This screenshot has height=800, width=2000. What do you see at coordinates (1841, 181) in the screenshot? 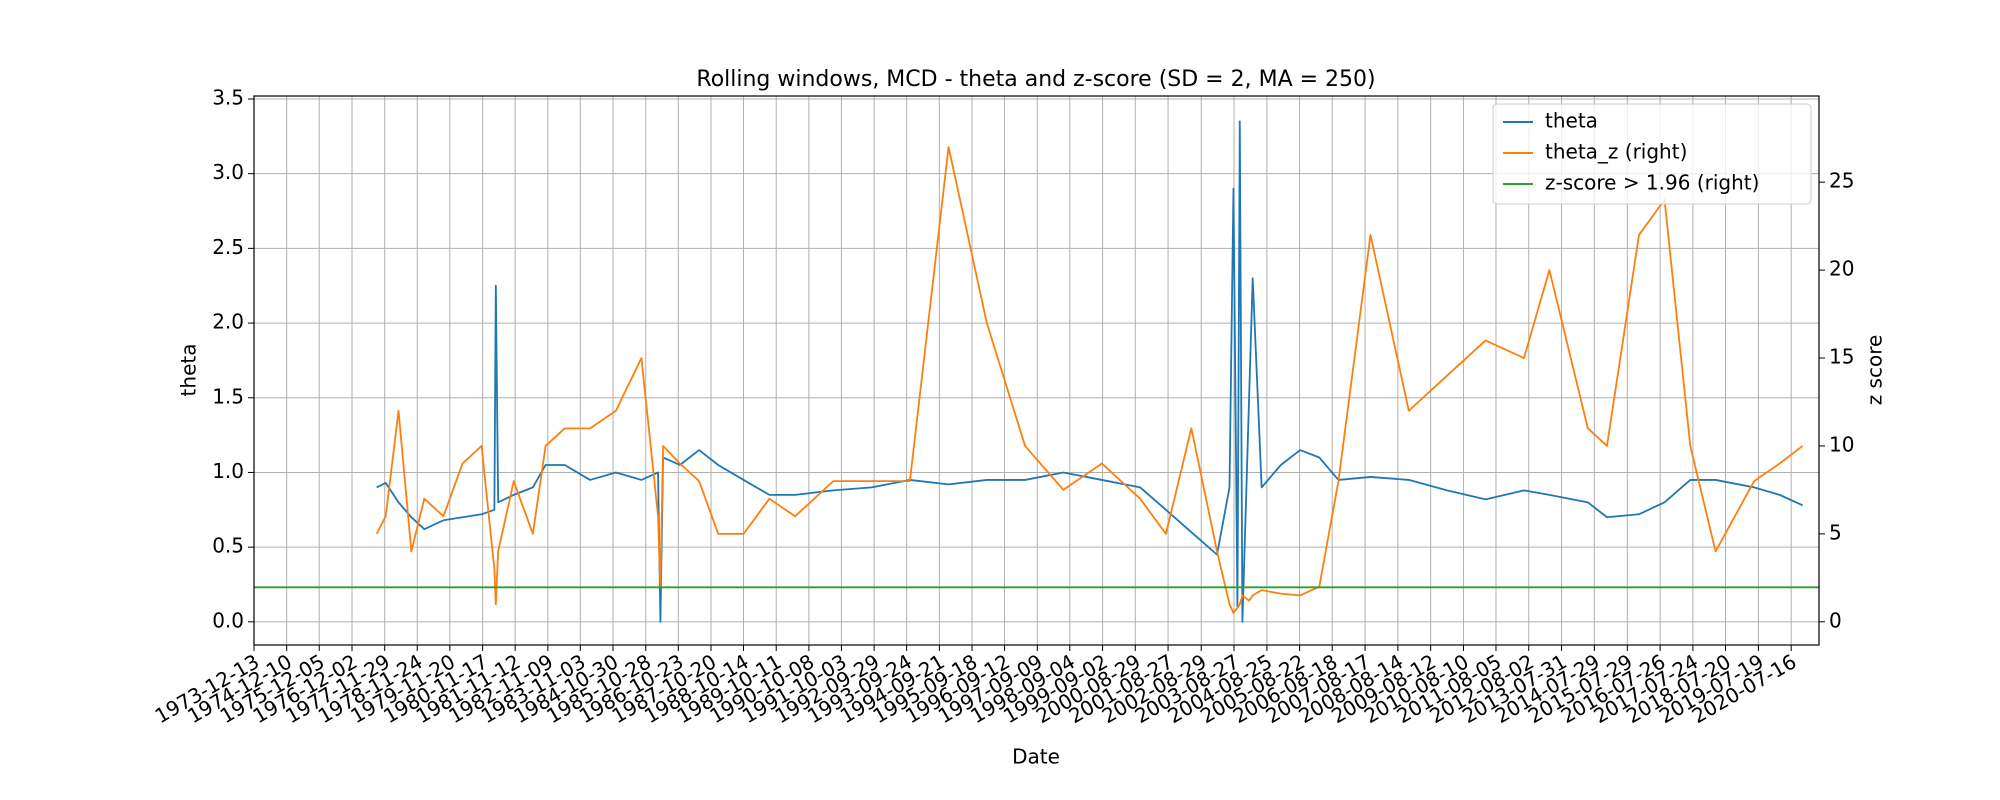
I see `y2-tick-label: 25` at bounding box center [1841, 181].